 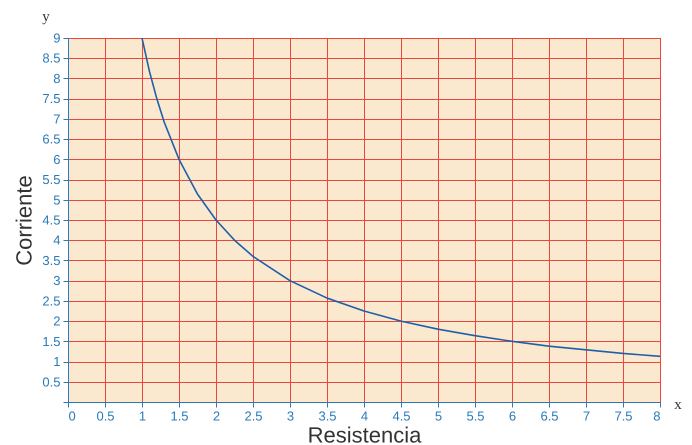 What do you see at coordinates (72, 416) in the screenshot?
I see `x-tick-label: 0` at bounding box center [72, 416].